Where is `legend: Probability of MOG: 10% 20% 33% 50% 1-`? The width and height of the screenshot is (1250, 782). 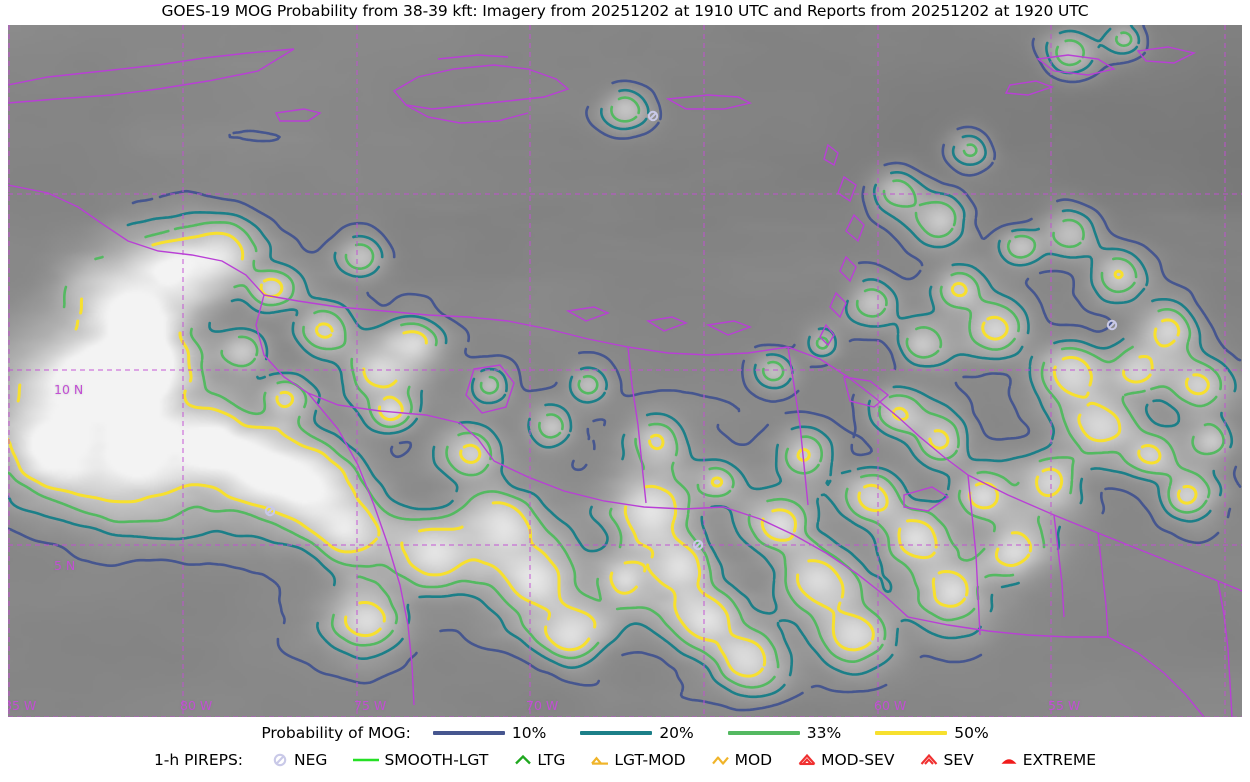
legend: Probability of MOG: 10% 20% 33% 50% 1- is located at coordinates (625, 749).